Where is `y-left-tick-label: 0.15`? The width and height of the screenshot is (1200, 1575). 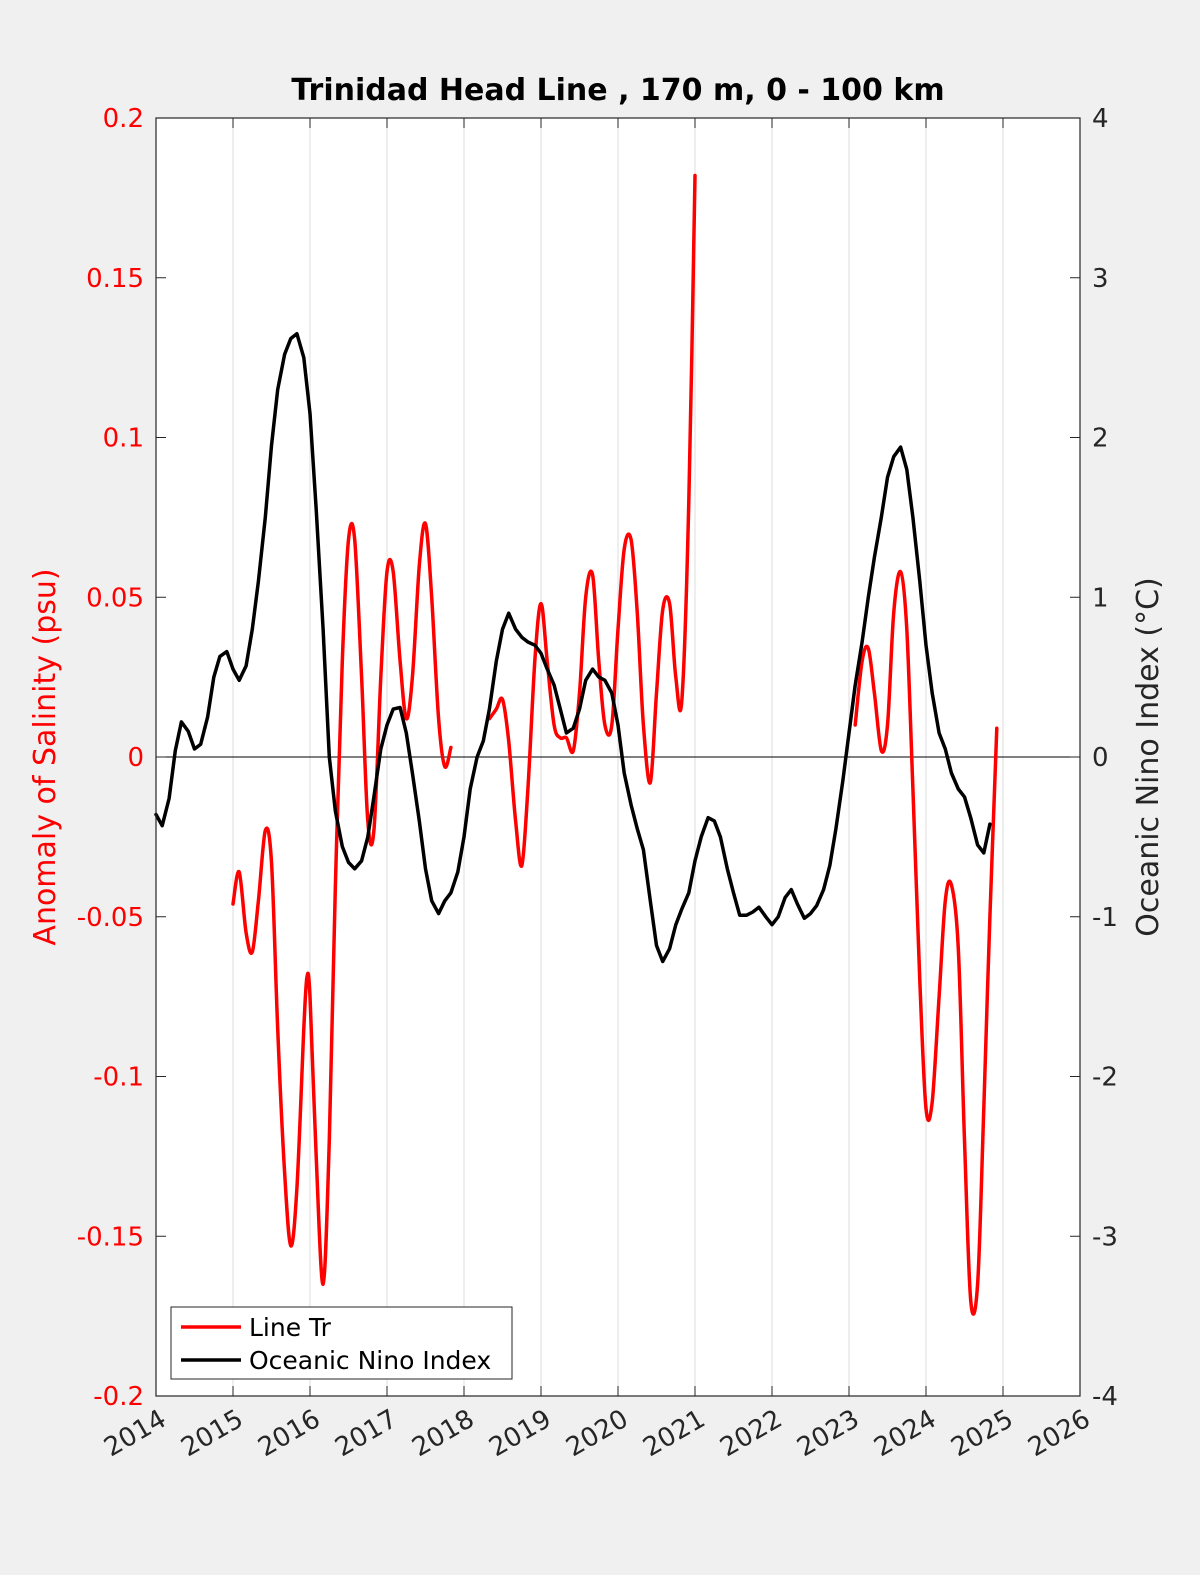
y-left-tick-label: 0.15 is located at coordinates (115, 279).